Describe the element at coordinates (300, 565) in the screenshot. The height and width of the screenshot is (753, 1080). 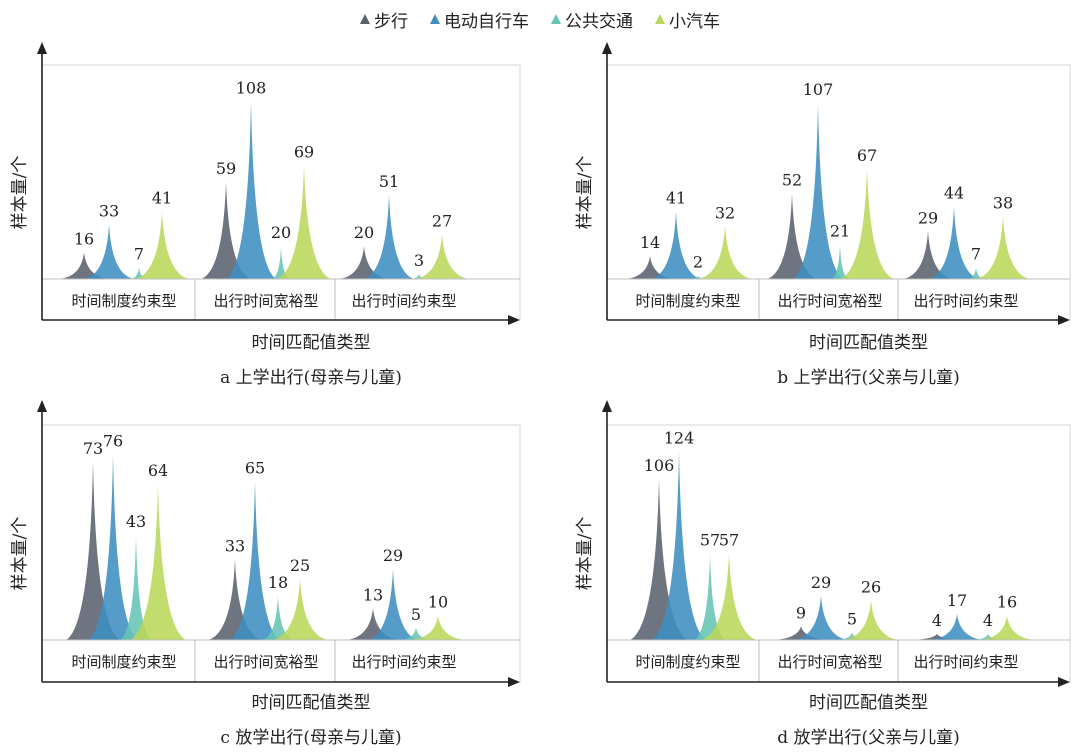
I see `data-label: 25` at that location.